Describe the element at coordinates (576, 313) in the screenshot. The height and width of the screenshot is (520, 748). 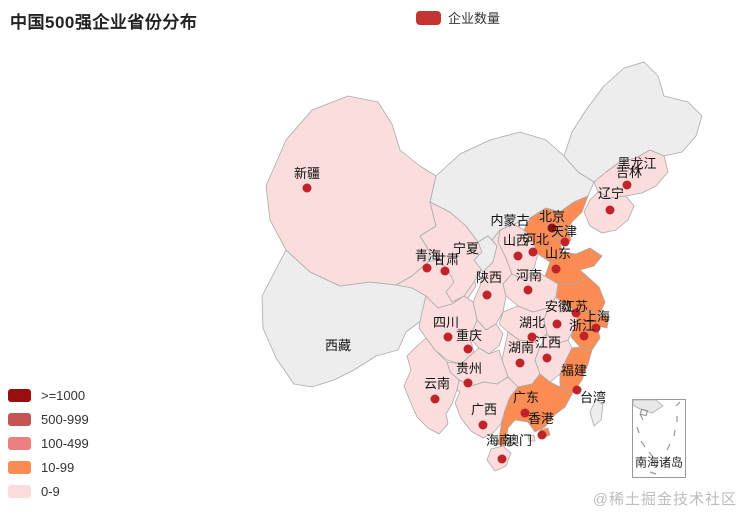
I see `province-marker-jiangsu` at that location.